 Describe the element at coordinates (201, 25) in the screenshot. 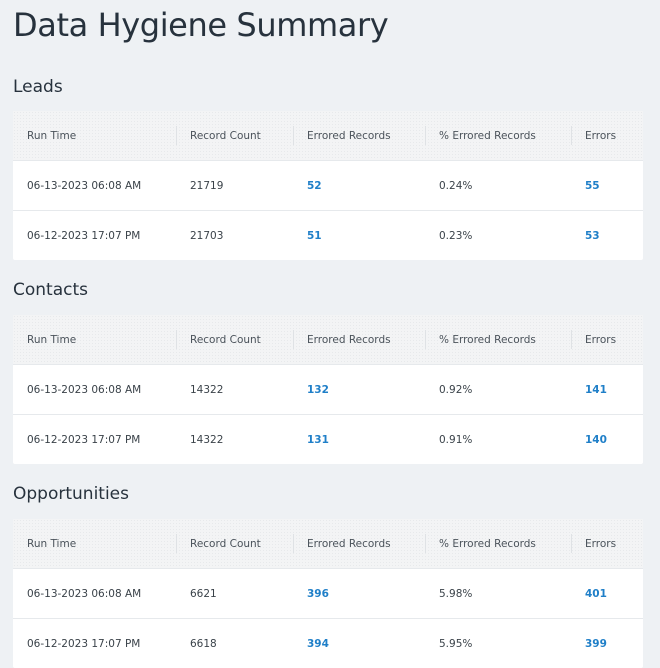

I see `page-title: Data Hygiene Summary` at that location.